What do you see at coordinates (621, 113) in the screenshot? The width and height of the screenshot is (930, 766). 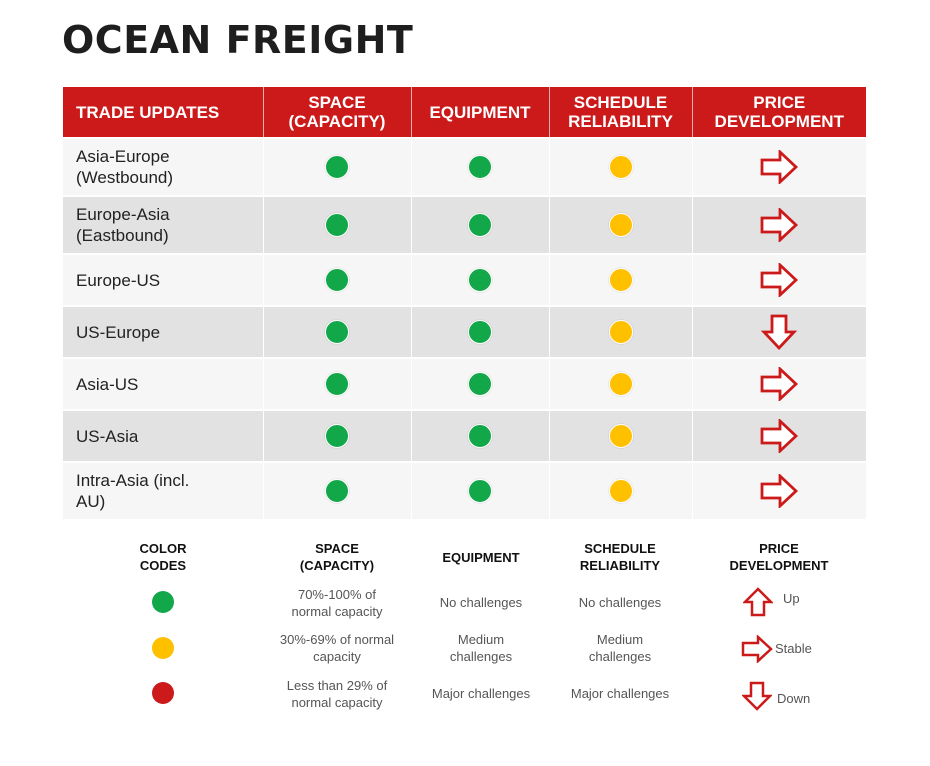 I see `header-schedule-reliability: SCHEDULE RELIABILITY` at bounding box center [621, 113].